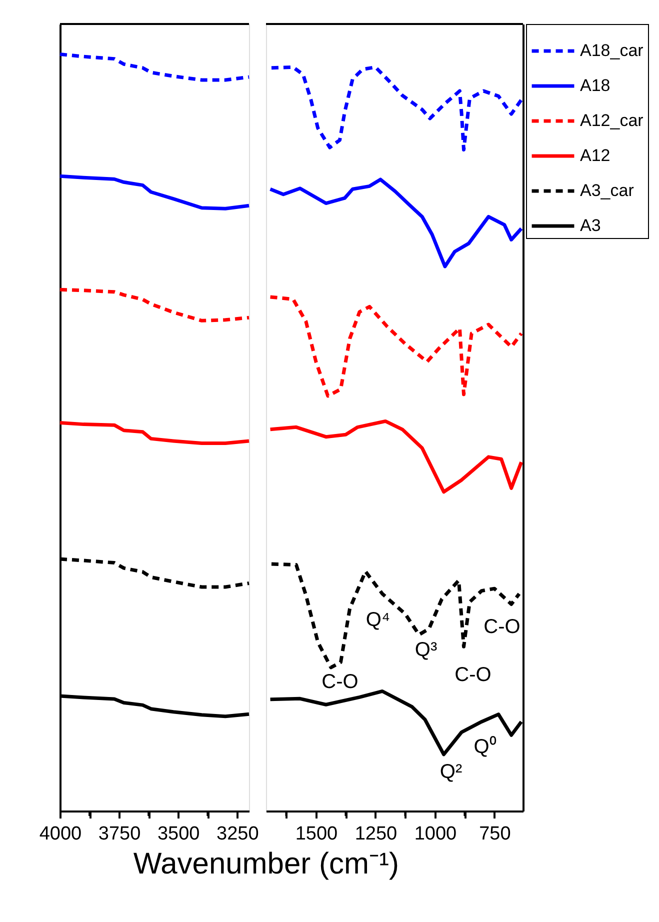 This screenshot has height=922, width=659. What do you see at coordinates (607, 190) in the screenshot?
I see `legend-label: A3_car` at bounding box center [607, 190].